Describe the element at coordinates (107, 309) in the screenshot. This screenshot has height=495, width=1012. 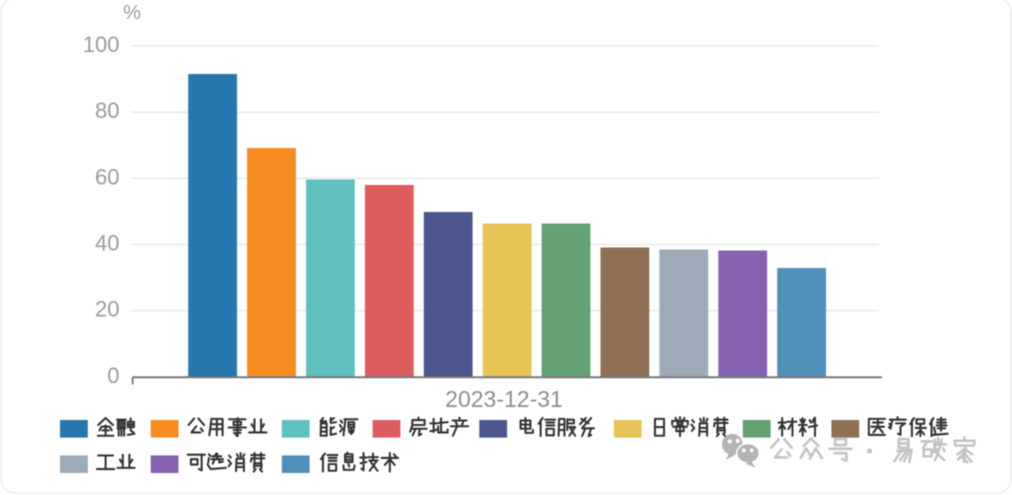
I see `svg-text: 20` at that location.